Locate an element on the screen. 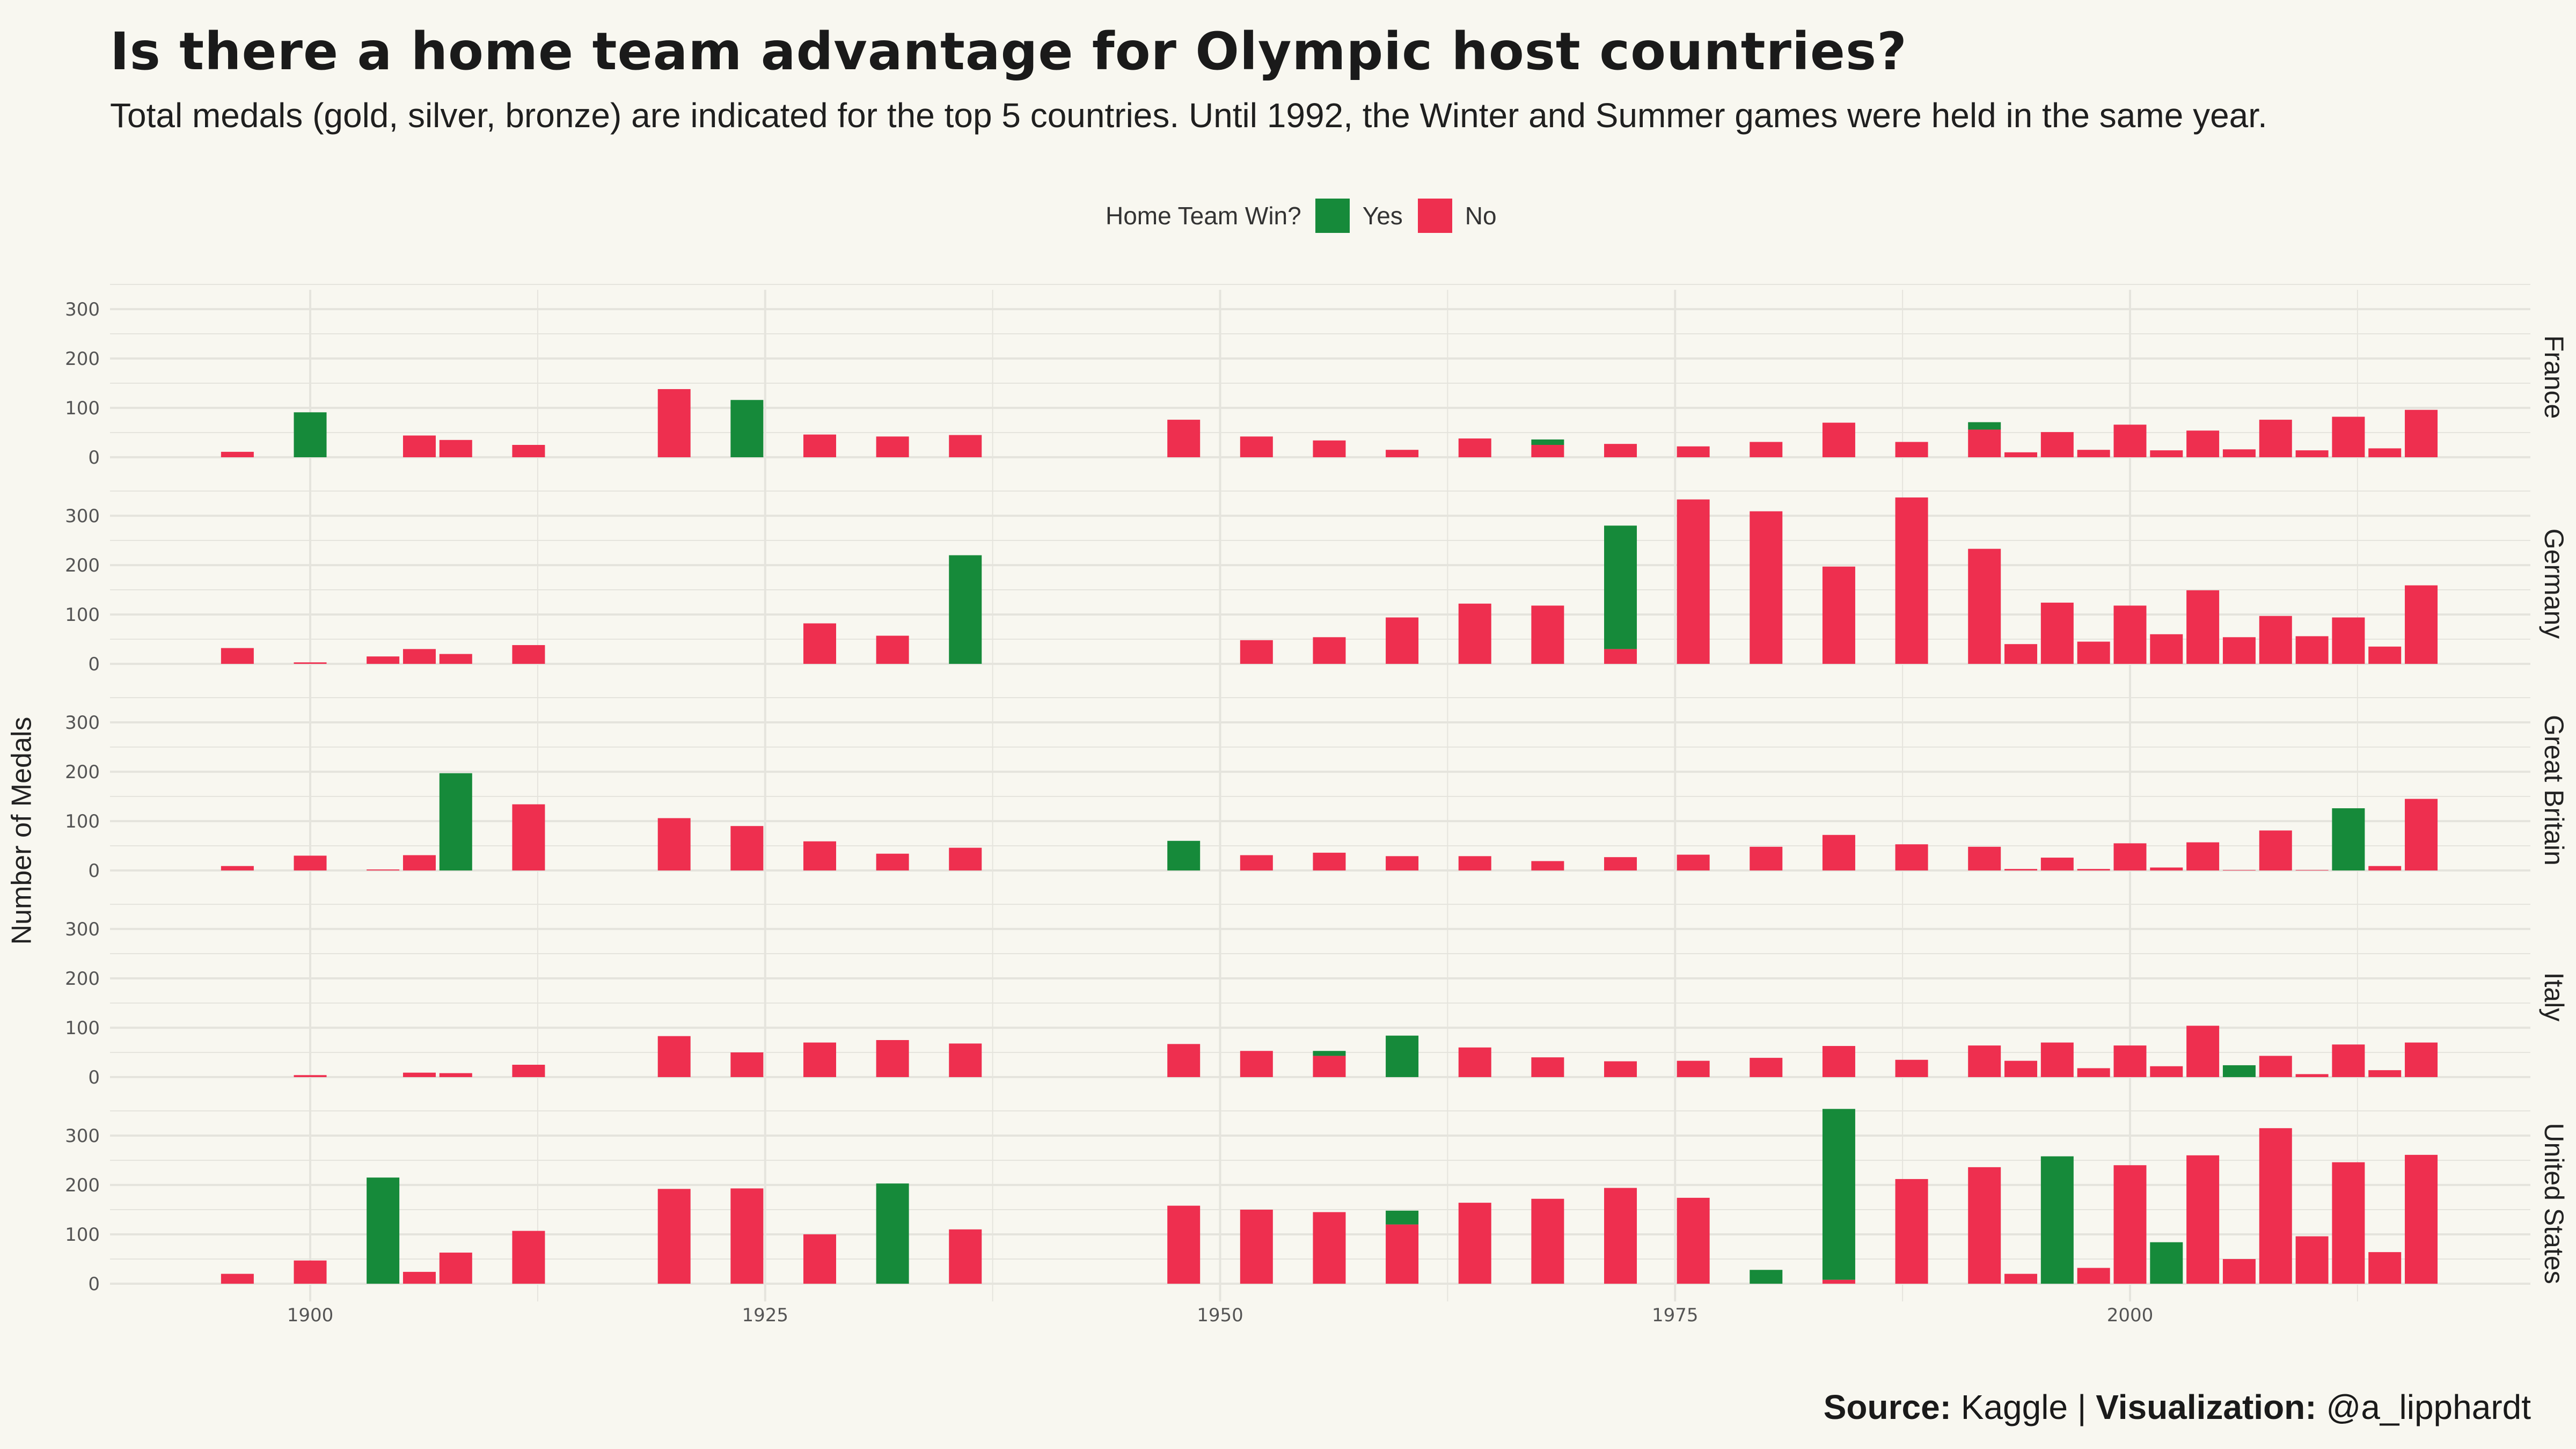  legend-key-yes is located at coordinates (1332, 216).